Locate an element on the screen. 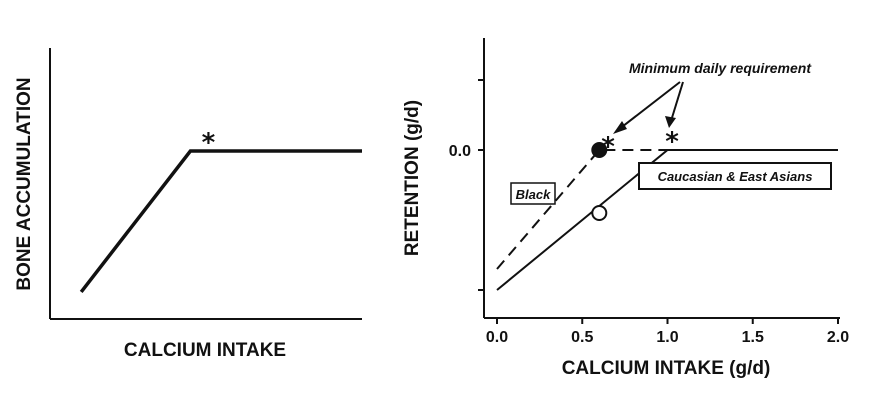 The image size is (870, 401). legend-black-label: Black is located at coordinates (533, 194).